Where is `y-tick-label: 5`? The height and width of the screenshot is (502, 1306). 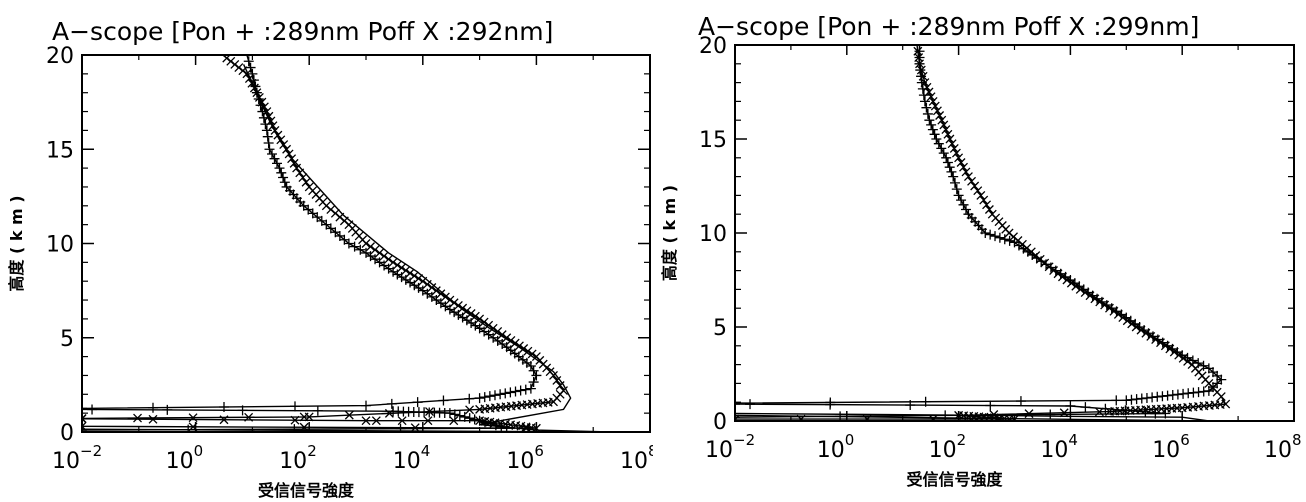 y-tick-label: 5 is located at coordinates (720, 328).